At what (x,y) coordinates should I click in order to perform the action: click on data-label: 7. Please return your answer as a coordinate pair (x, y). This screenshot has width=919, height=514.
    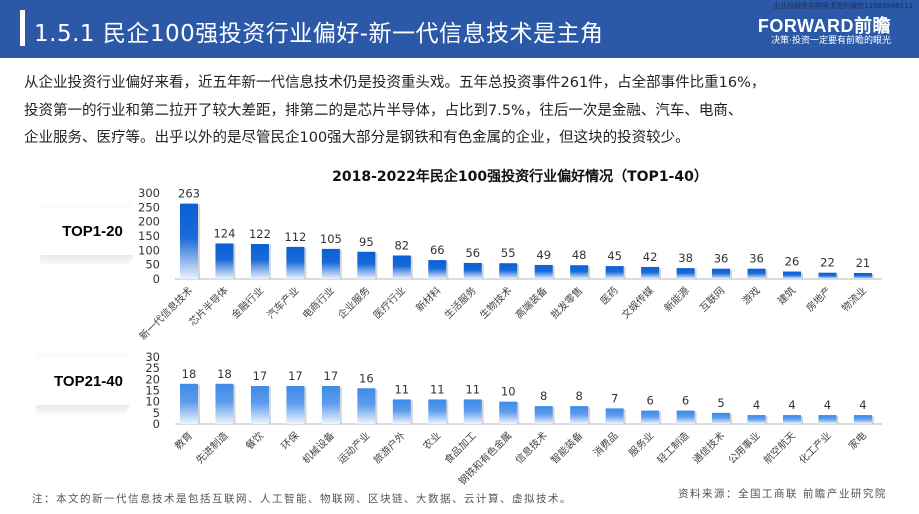
    Looking at the image, I should click on (614, 398).